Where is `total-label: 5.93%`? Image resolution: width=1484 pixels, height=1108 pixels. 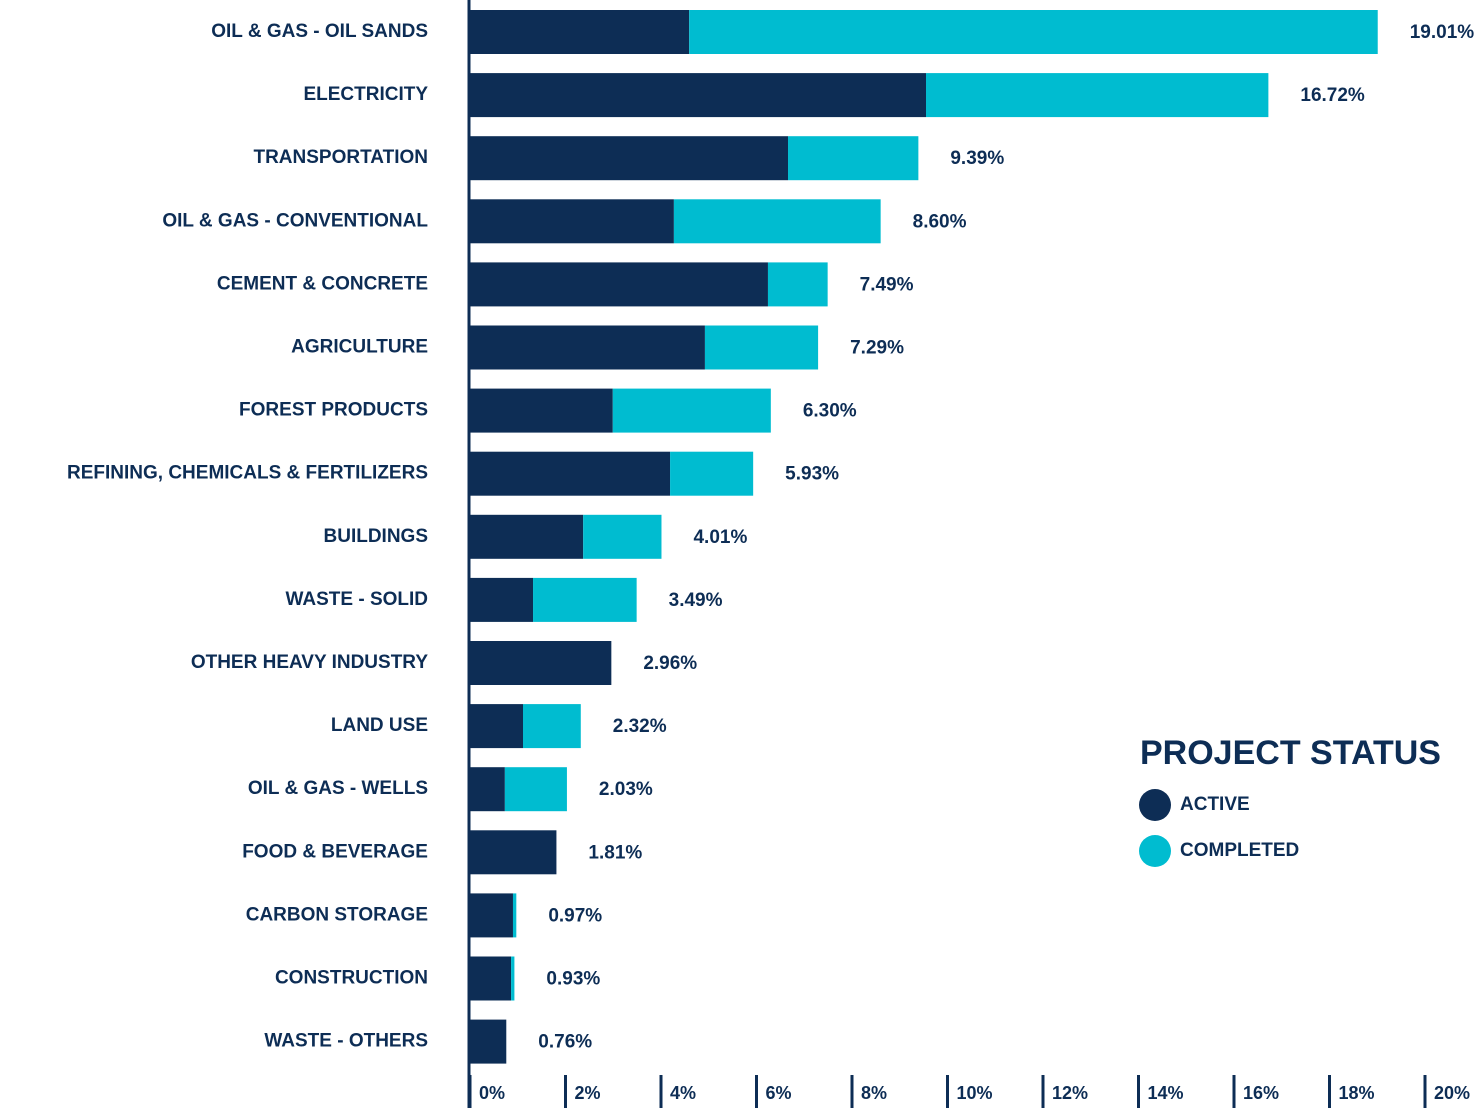 total-label: 5.93% is located at coordinates (812, 474).